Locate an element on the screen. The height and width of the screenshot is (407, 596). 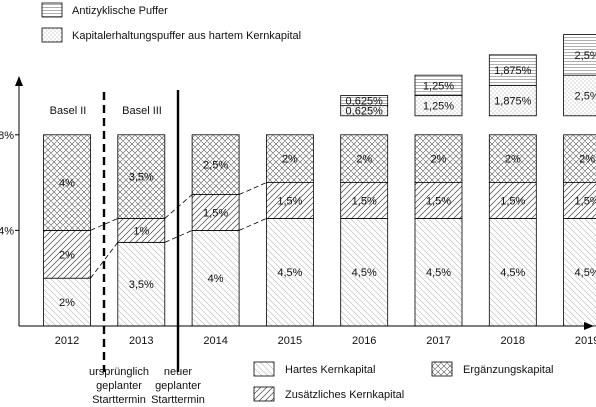
new-start-label: neuer geplanter Starttermin is located at coordinates (178, 386).